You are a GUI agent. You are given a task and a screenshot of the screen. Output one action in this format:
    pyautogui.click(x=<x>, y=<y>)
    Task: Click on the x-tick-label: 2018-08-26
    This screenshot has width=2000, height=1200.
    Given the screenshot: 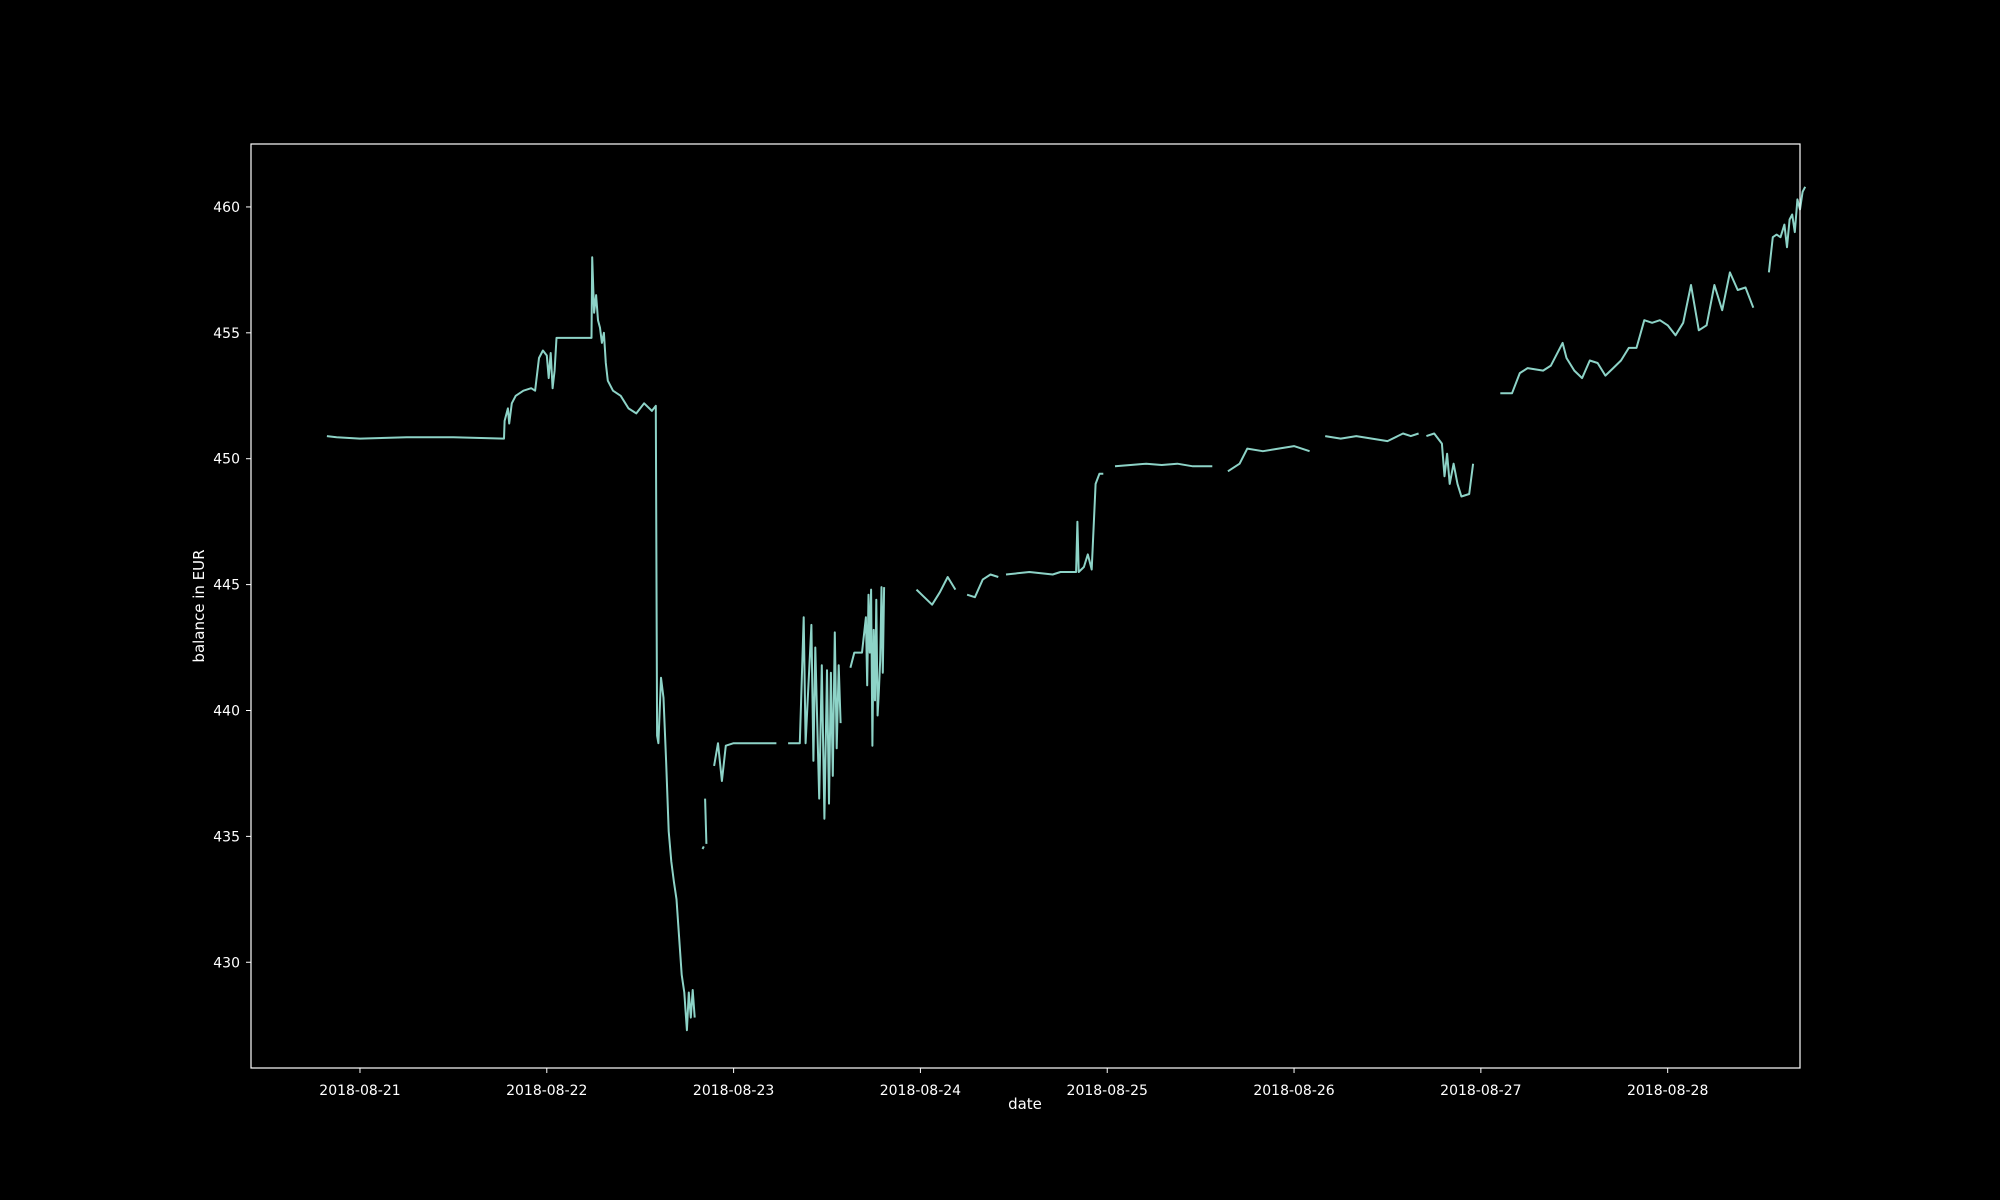 What is the action you would take?
    pyautogui.click(x=1293, y=1091)
    